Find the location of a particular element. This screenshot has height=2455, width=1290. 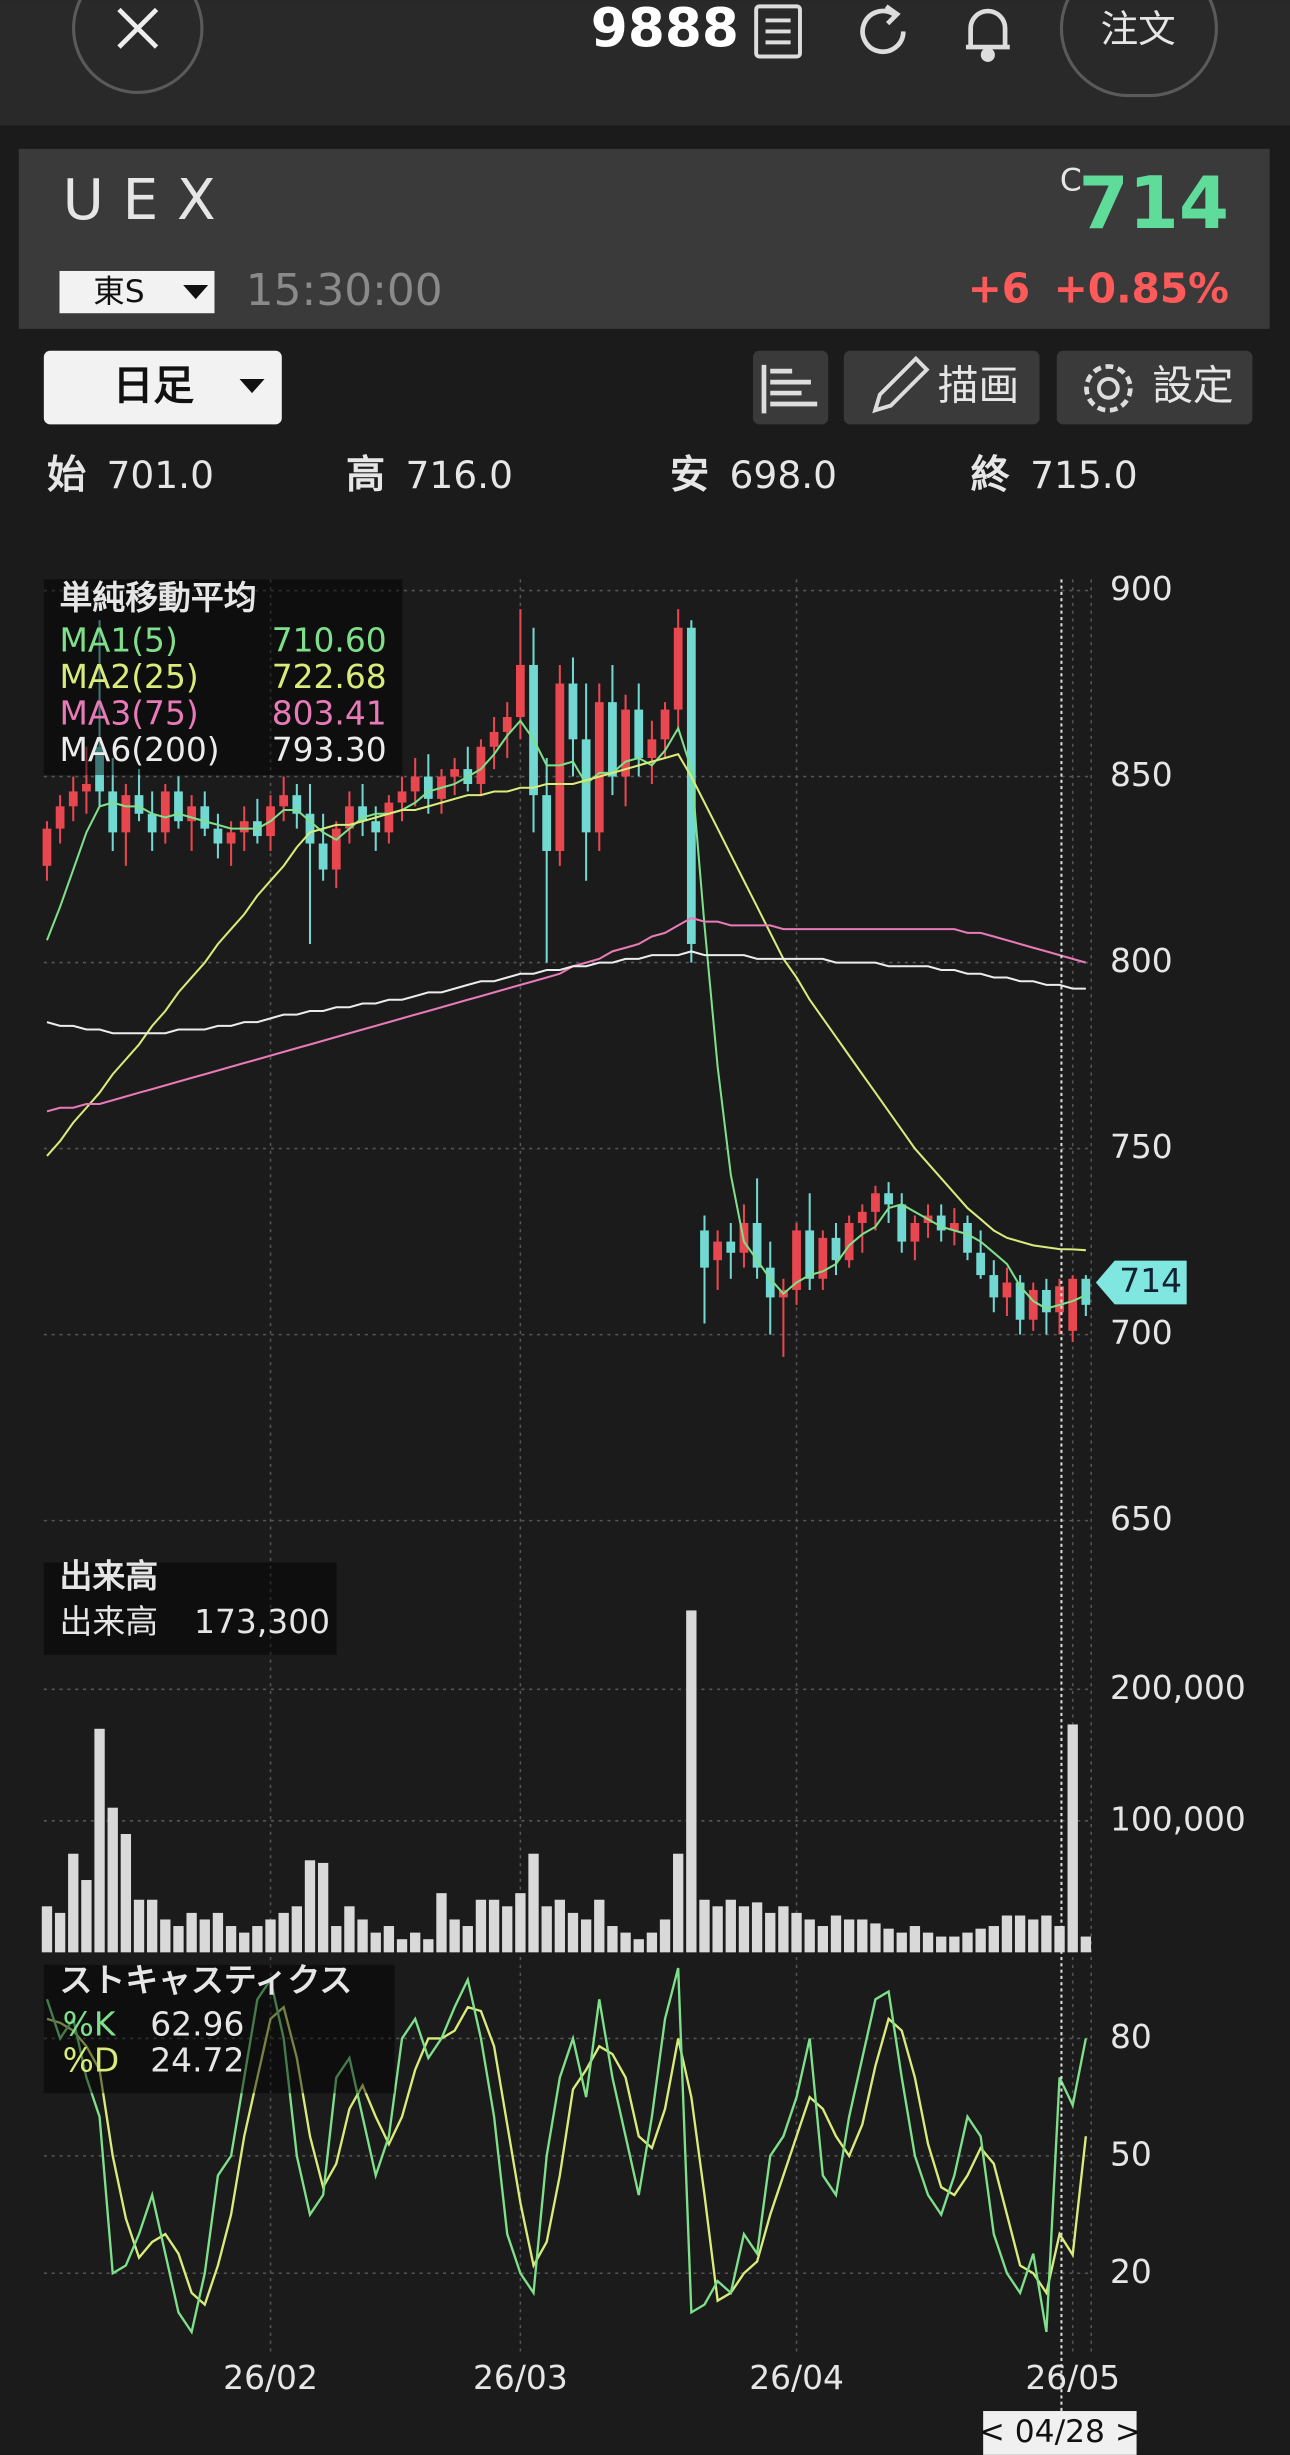

settings-label: 設定 is located at coordinates (1192, 385).